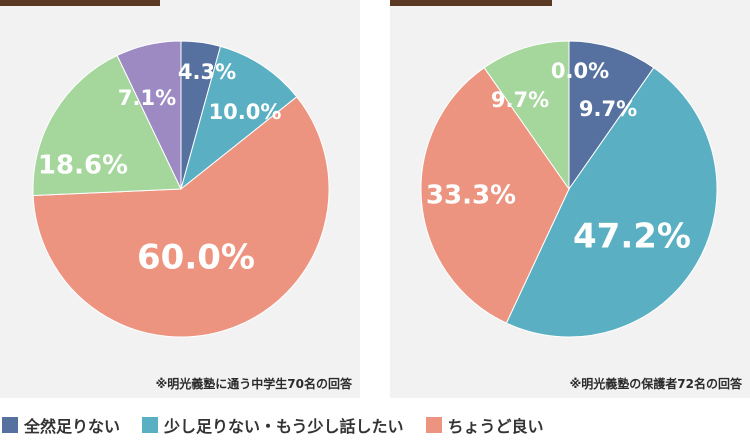  I want to click on slice-value-label: 4.3%, so click(207, 72).